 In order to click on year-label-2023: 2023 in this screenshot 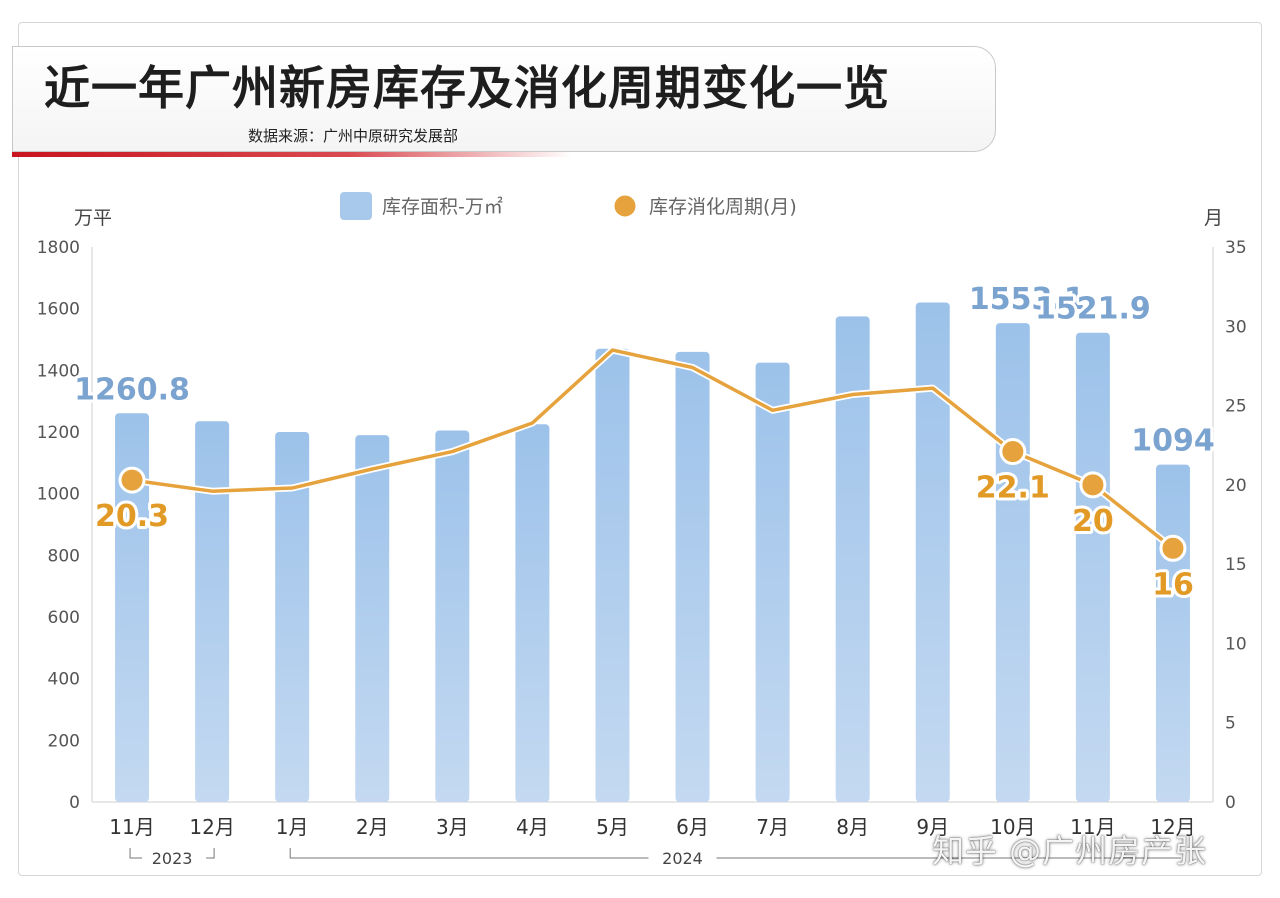, I will do `click(172, 858)`.